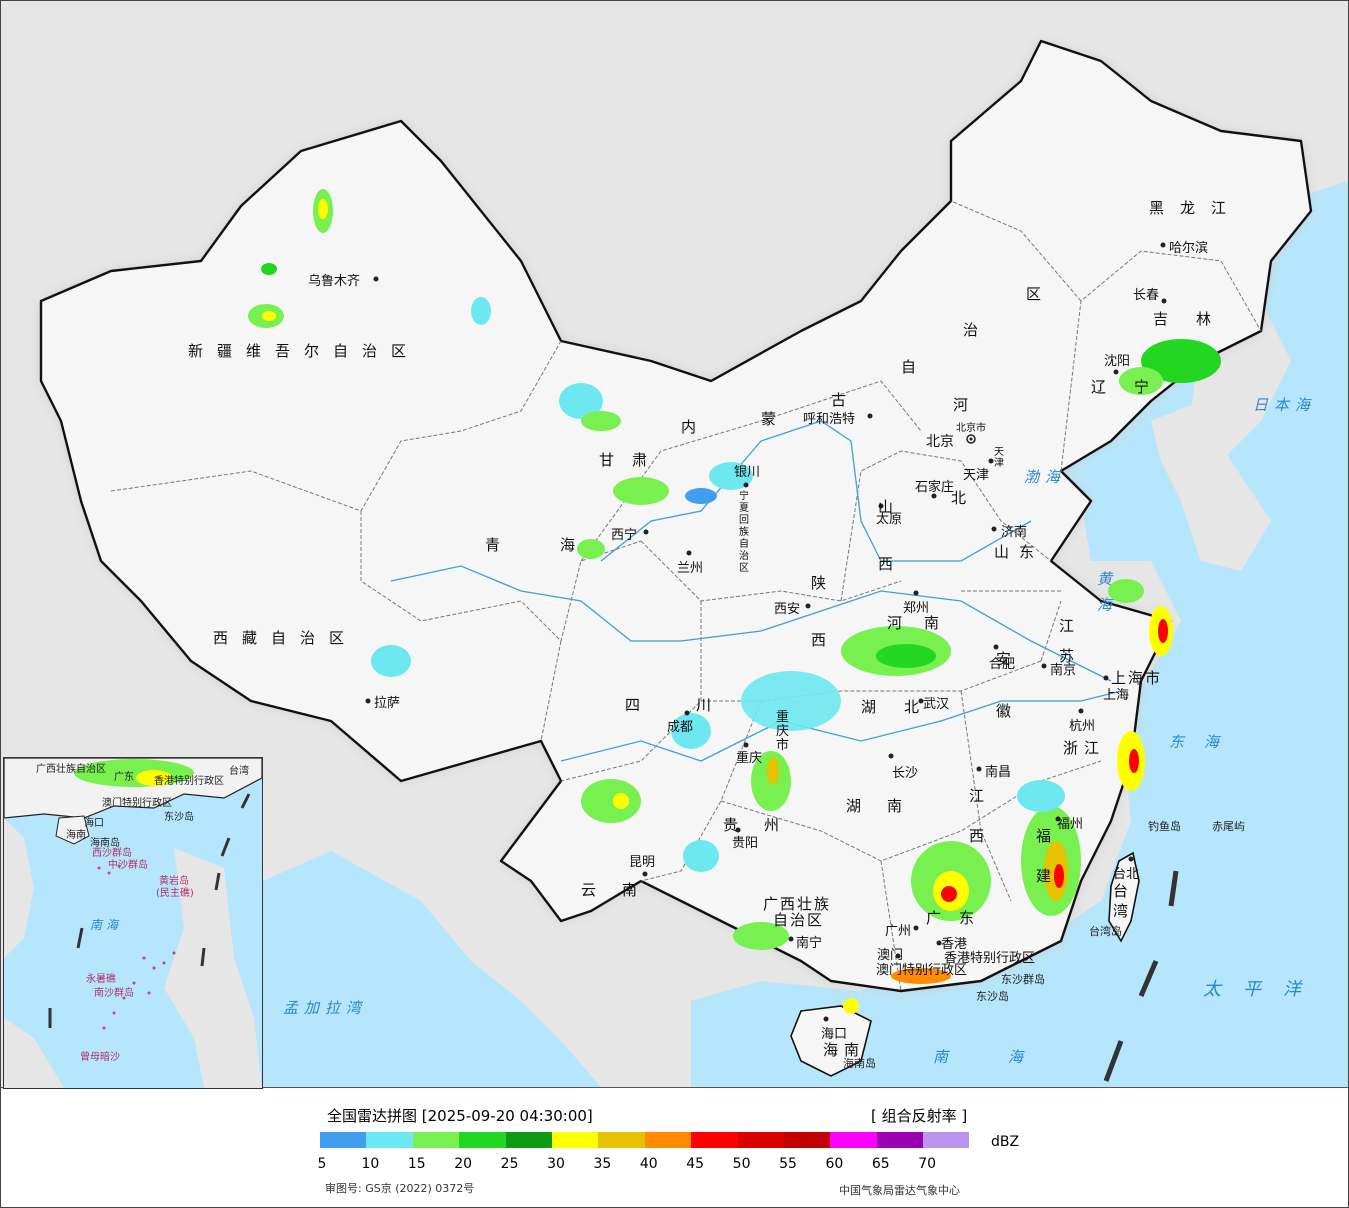 This screenshot has height=1208, width=1349. What do you see at coordinates (239, 771) in the screenshot?
I see `inset-taiwan: 台湾` at bounding box center [239, 771].